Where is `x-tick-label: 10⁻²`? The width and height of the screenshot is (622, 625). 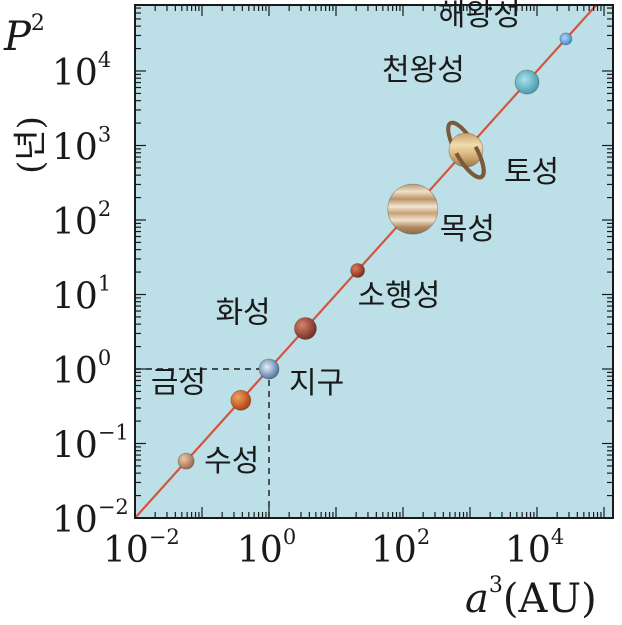
x-tick-label: 10⁻² is located at coordinates (141, 548).